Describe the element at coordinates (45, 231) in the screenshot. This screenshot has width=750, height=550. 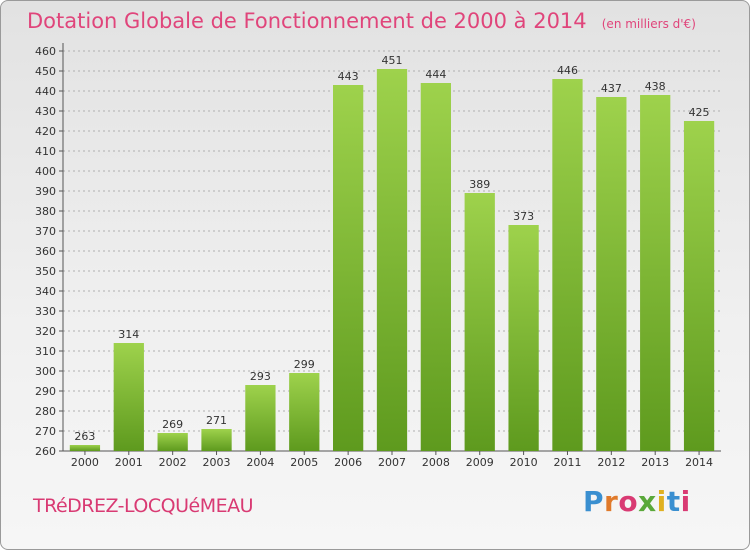
I see `y-tick-label: 370` at that location.